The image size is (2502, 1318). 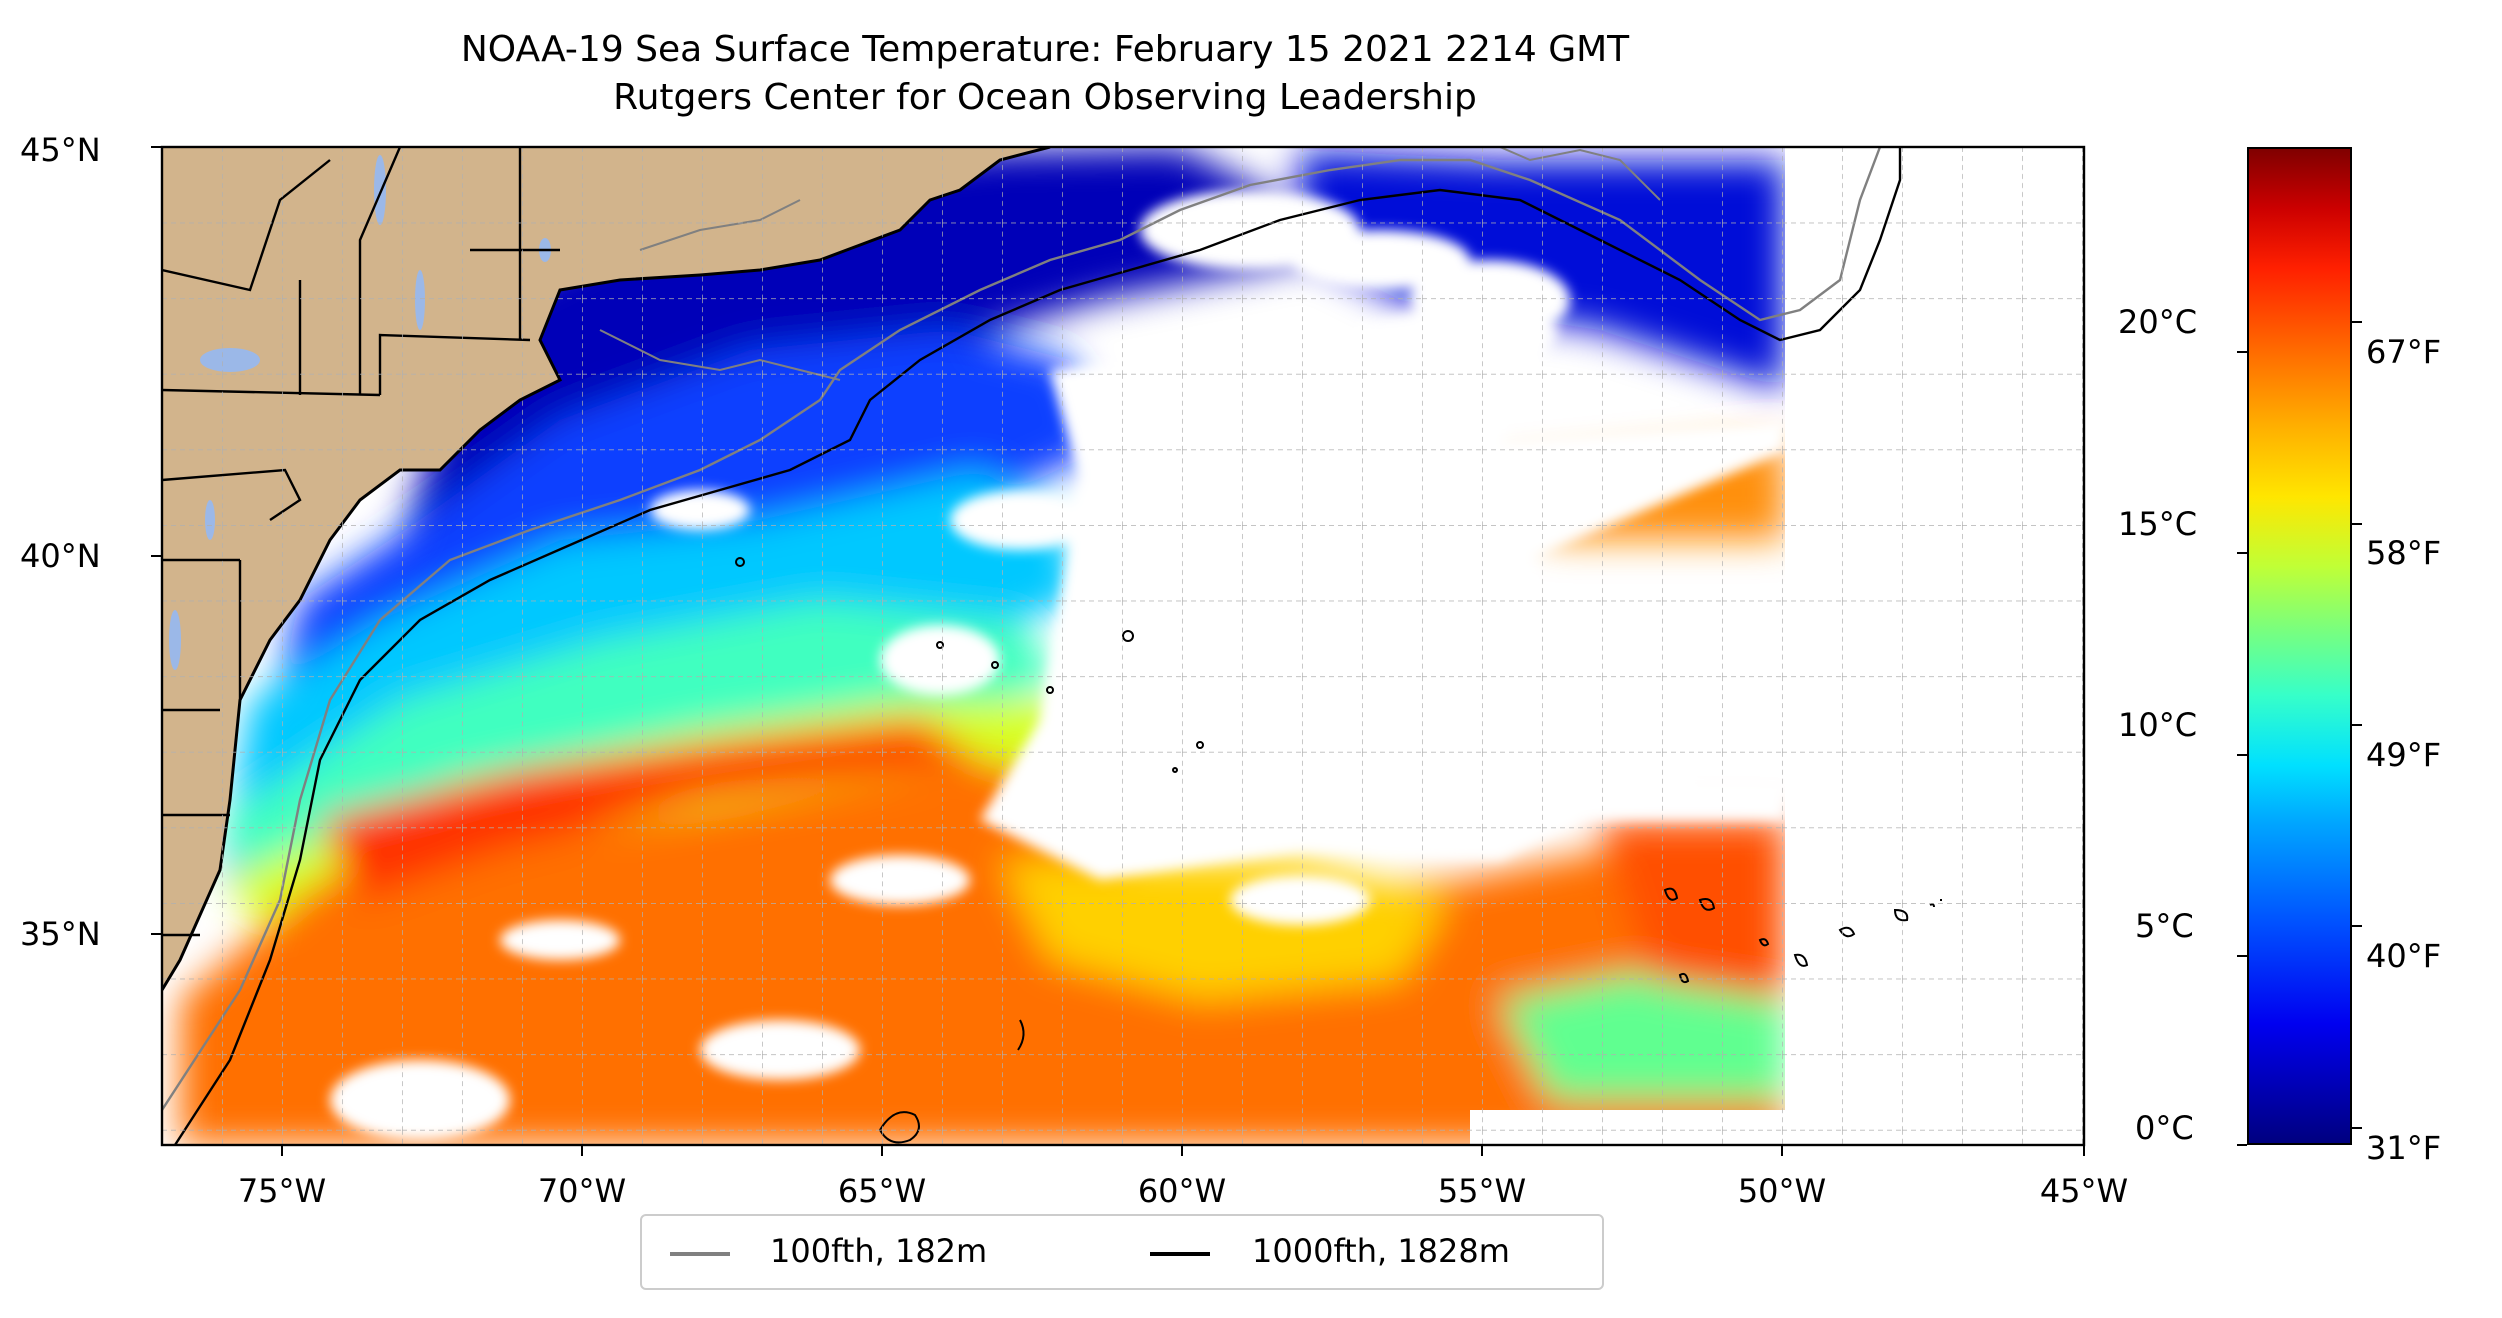 What do you see at coordinates (282, 1191) in the screenshot?
I see `x-tick-label: 75°W` at bounding box center [282, 1191].